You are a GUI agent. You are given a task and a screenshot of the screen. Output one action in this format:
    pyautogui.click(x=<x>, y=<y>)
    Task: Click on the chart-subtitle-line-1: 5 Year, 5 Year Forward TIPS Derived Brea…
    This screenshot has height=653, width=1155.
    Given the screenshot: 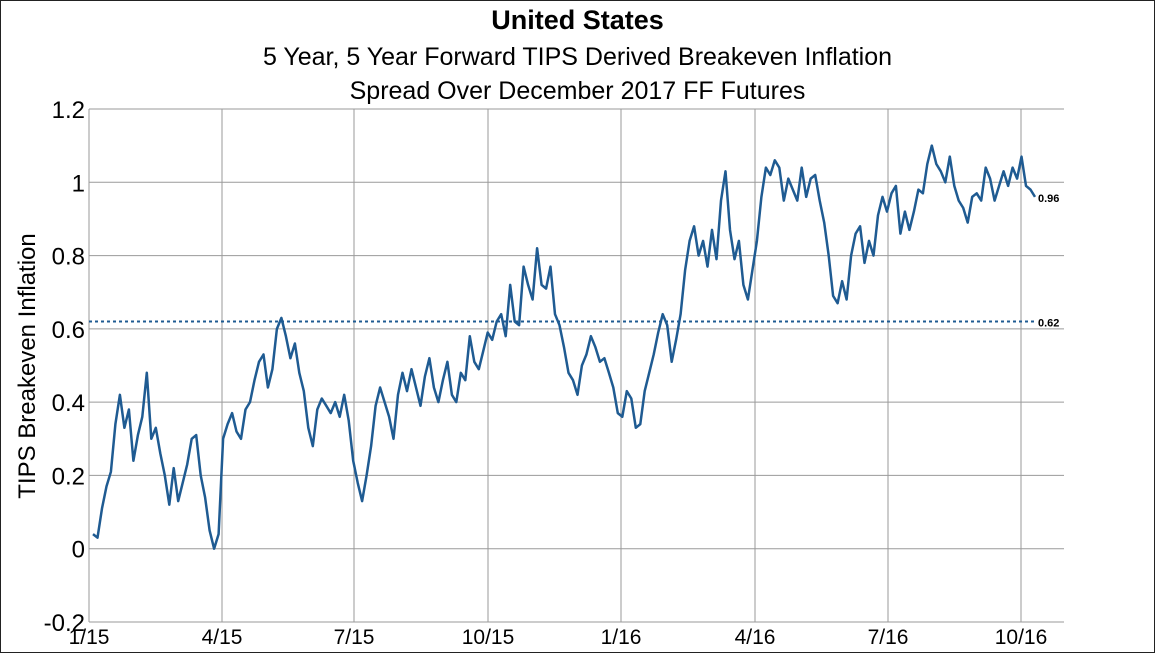 What is the action you would take?
    pyautogui.click(x=577, y=57)
    